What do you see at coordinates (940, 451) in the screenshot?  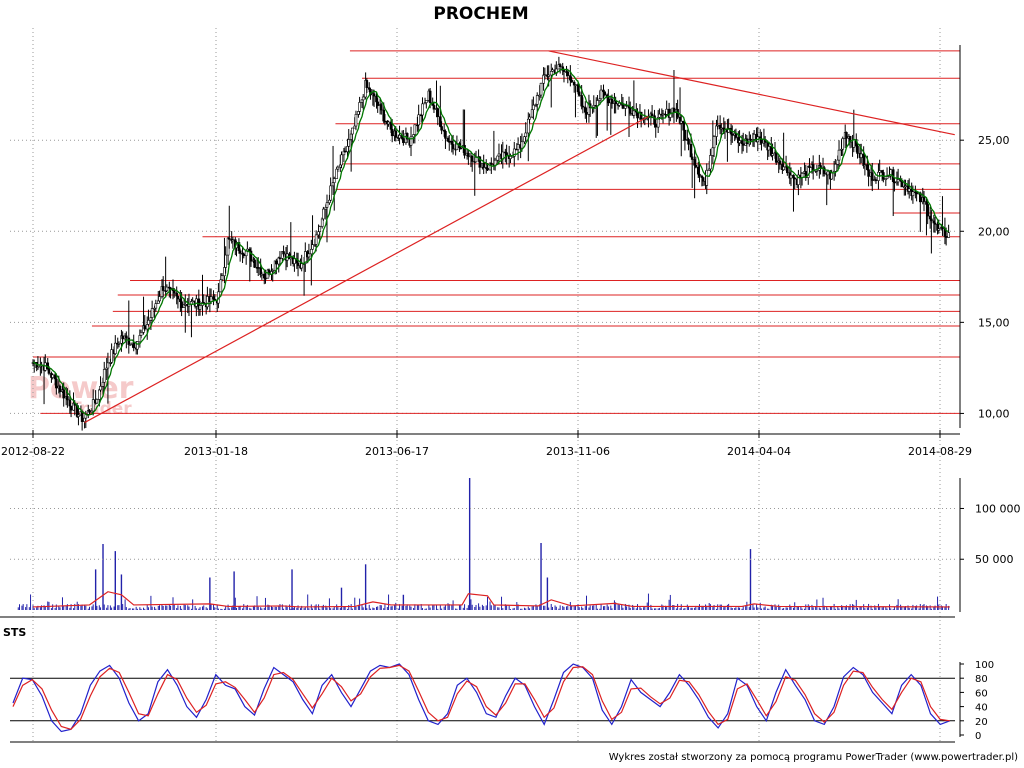 I see `x-axis-tick-label: 2014-08-29` at bounding box center [940, 451].